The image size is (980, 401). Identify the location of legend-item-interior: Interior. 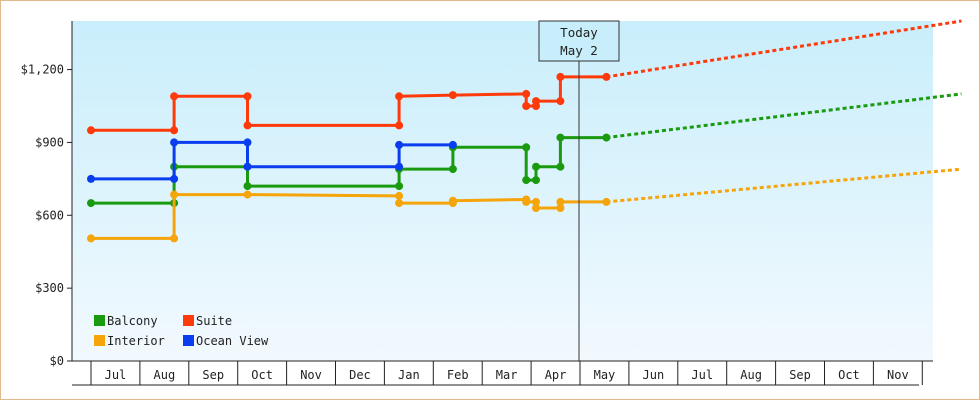
(129, 341).